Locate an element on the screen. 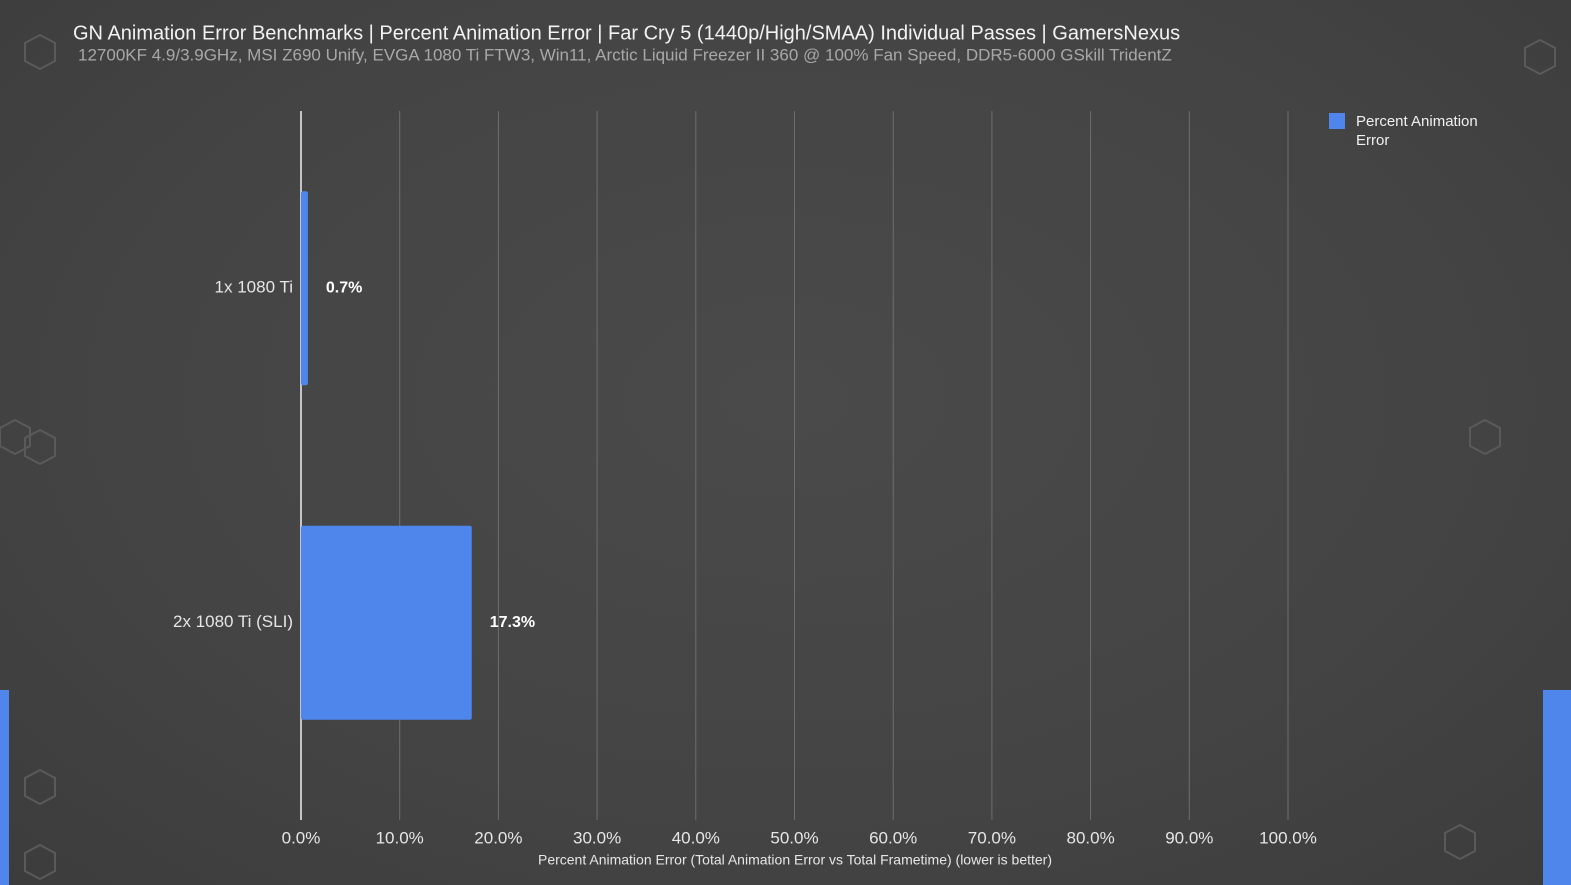 The image size is (1571, 885). x-tick-label: 60.0% is located at coordinates (893, 837).